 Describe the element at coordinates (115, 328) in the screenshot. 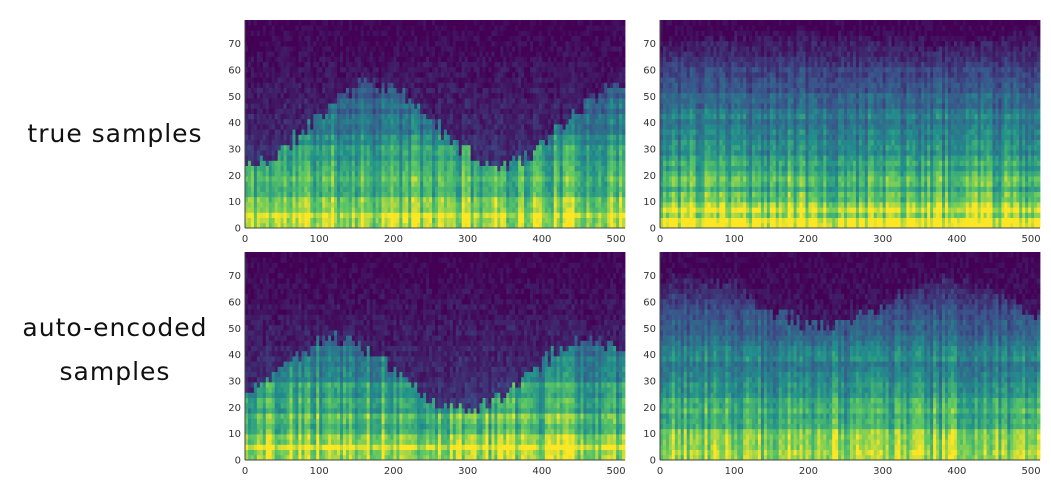

I see `row-label-auto-line1: auto-encoded` at that location.